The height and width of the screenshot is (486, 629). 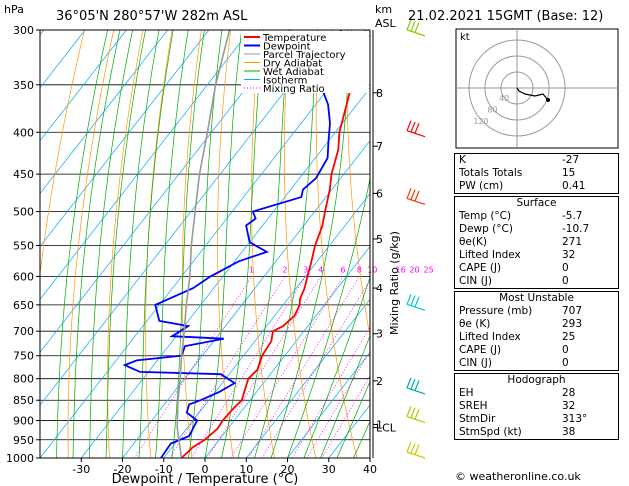 I want to click on pressure-tick-label: 700, so click(x=23, y=331).